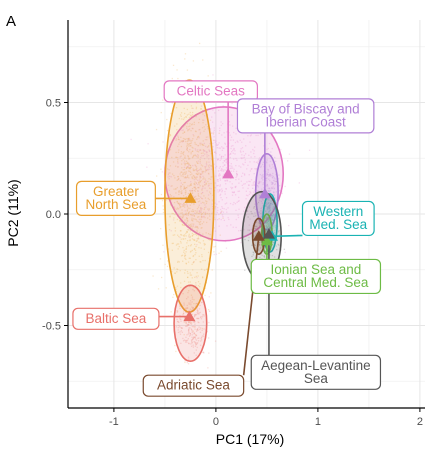 Image resolution: width=437 pixels, height=454 pixels. I want to click on label-text: Baltic Sea, so click(116, 318).